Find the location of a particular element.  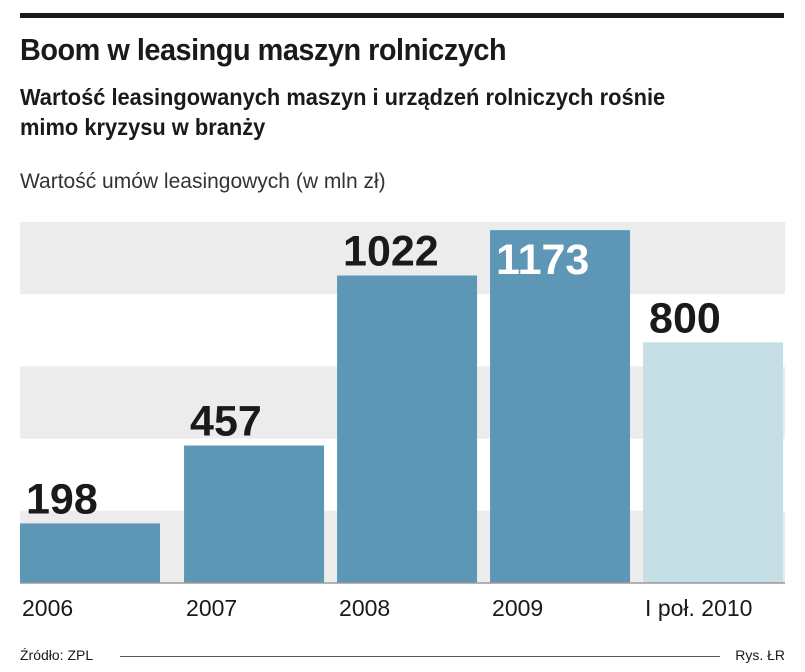

value-label: 800 is located at coordinates (685, 318).